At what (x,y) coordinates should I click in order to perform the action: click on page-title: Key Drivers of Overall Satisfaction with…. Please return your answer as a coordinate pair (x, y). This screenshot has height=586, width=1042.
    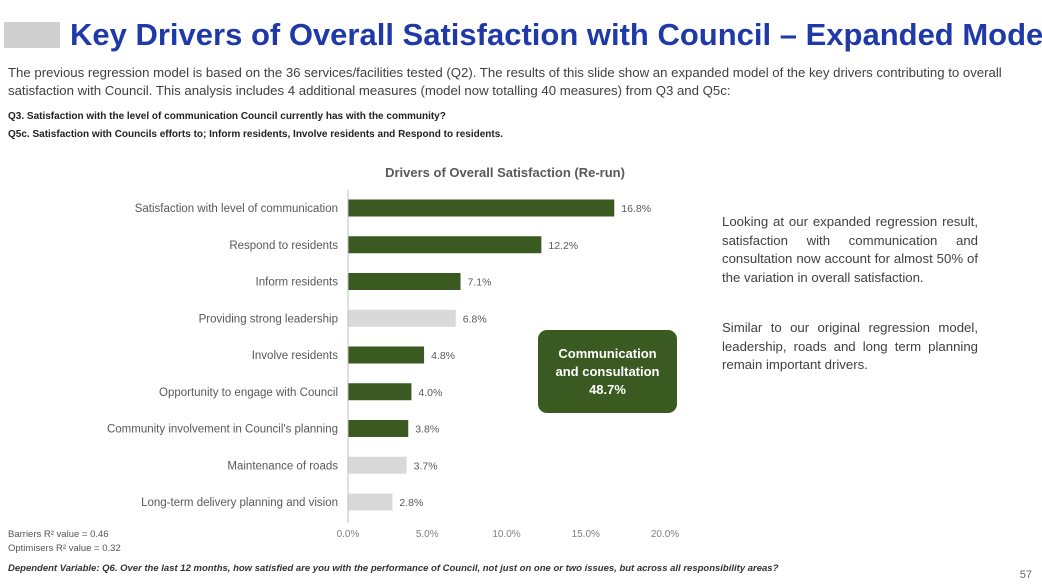
    Looking at the image, I should click on (556, 34).